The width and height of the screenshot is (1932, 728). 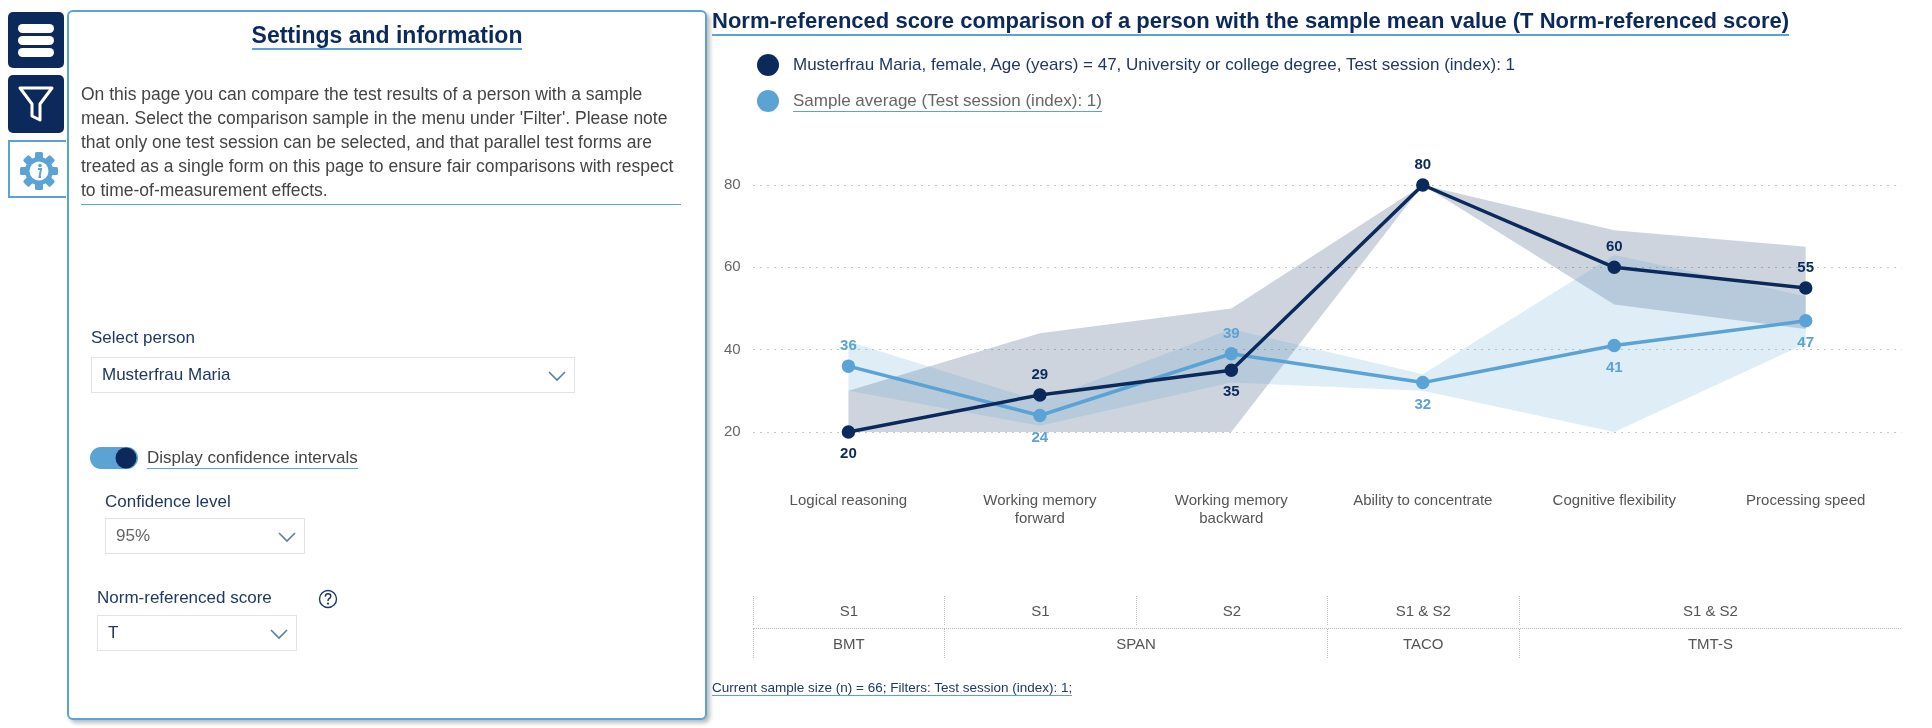 What do you see at coordinates (333, 375) in the screenshot?
I see `dropdown: Musterfrau Maria` at bounding box center [333, 375].